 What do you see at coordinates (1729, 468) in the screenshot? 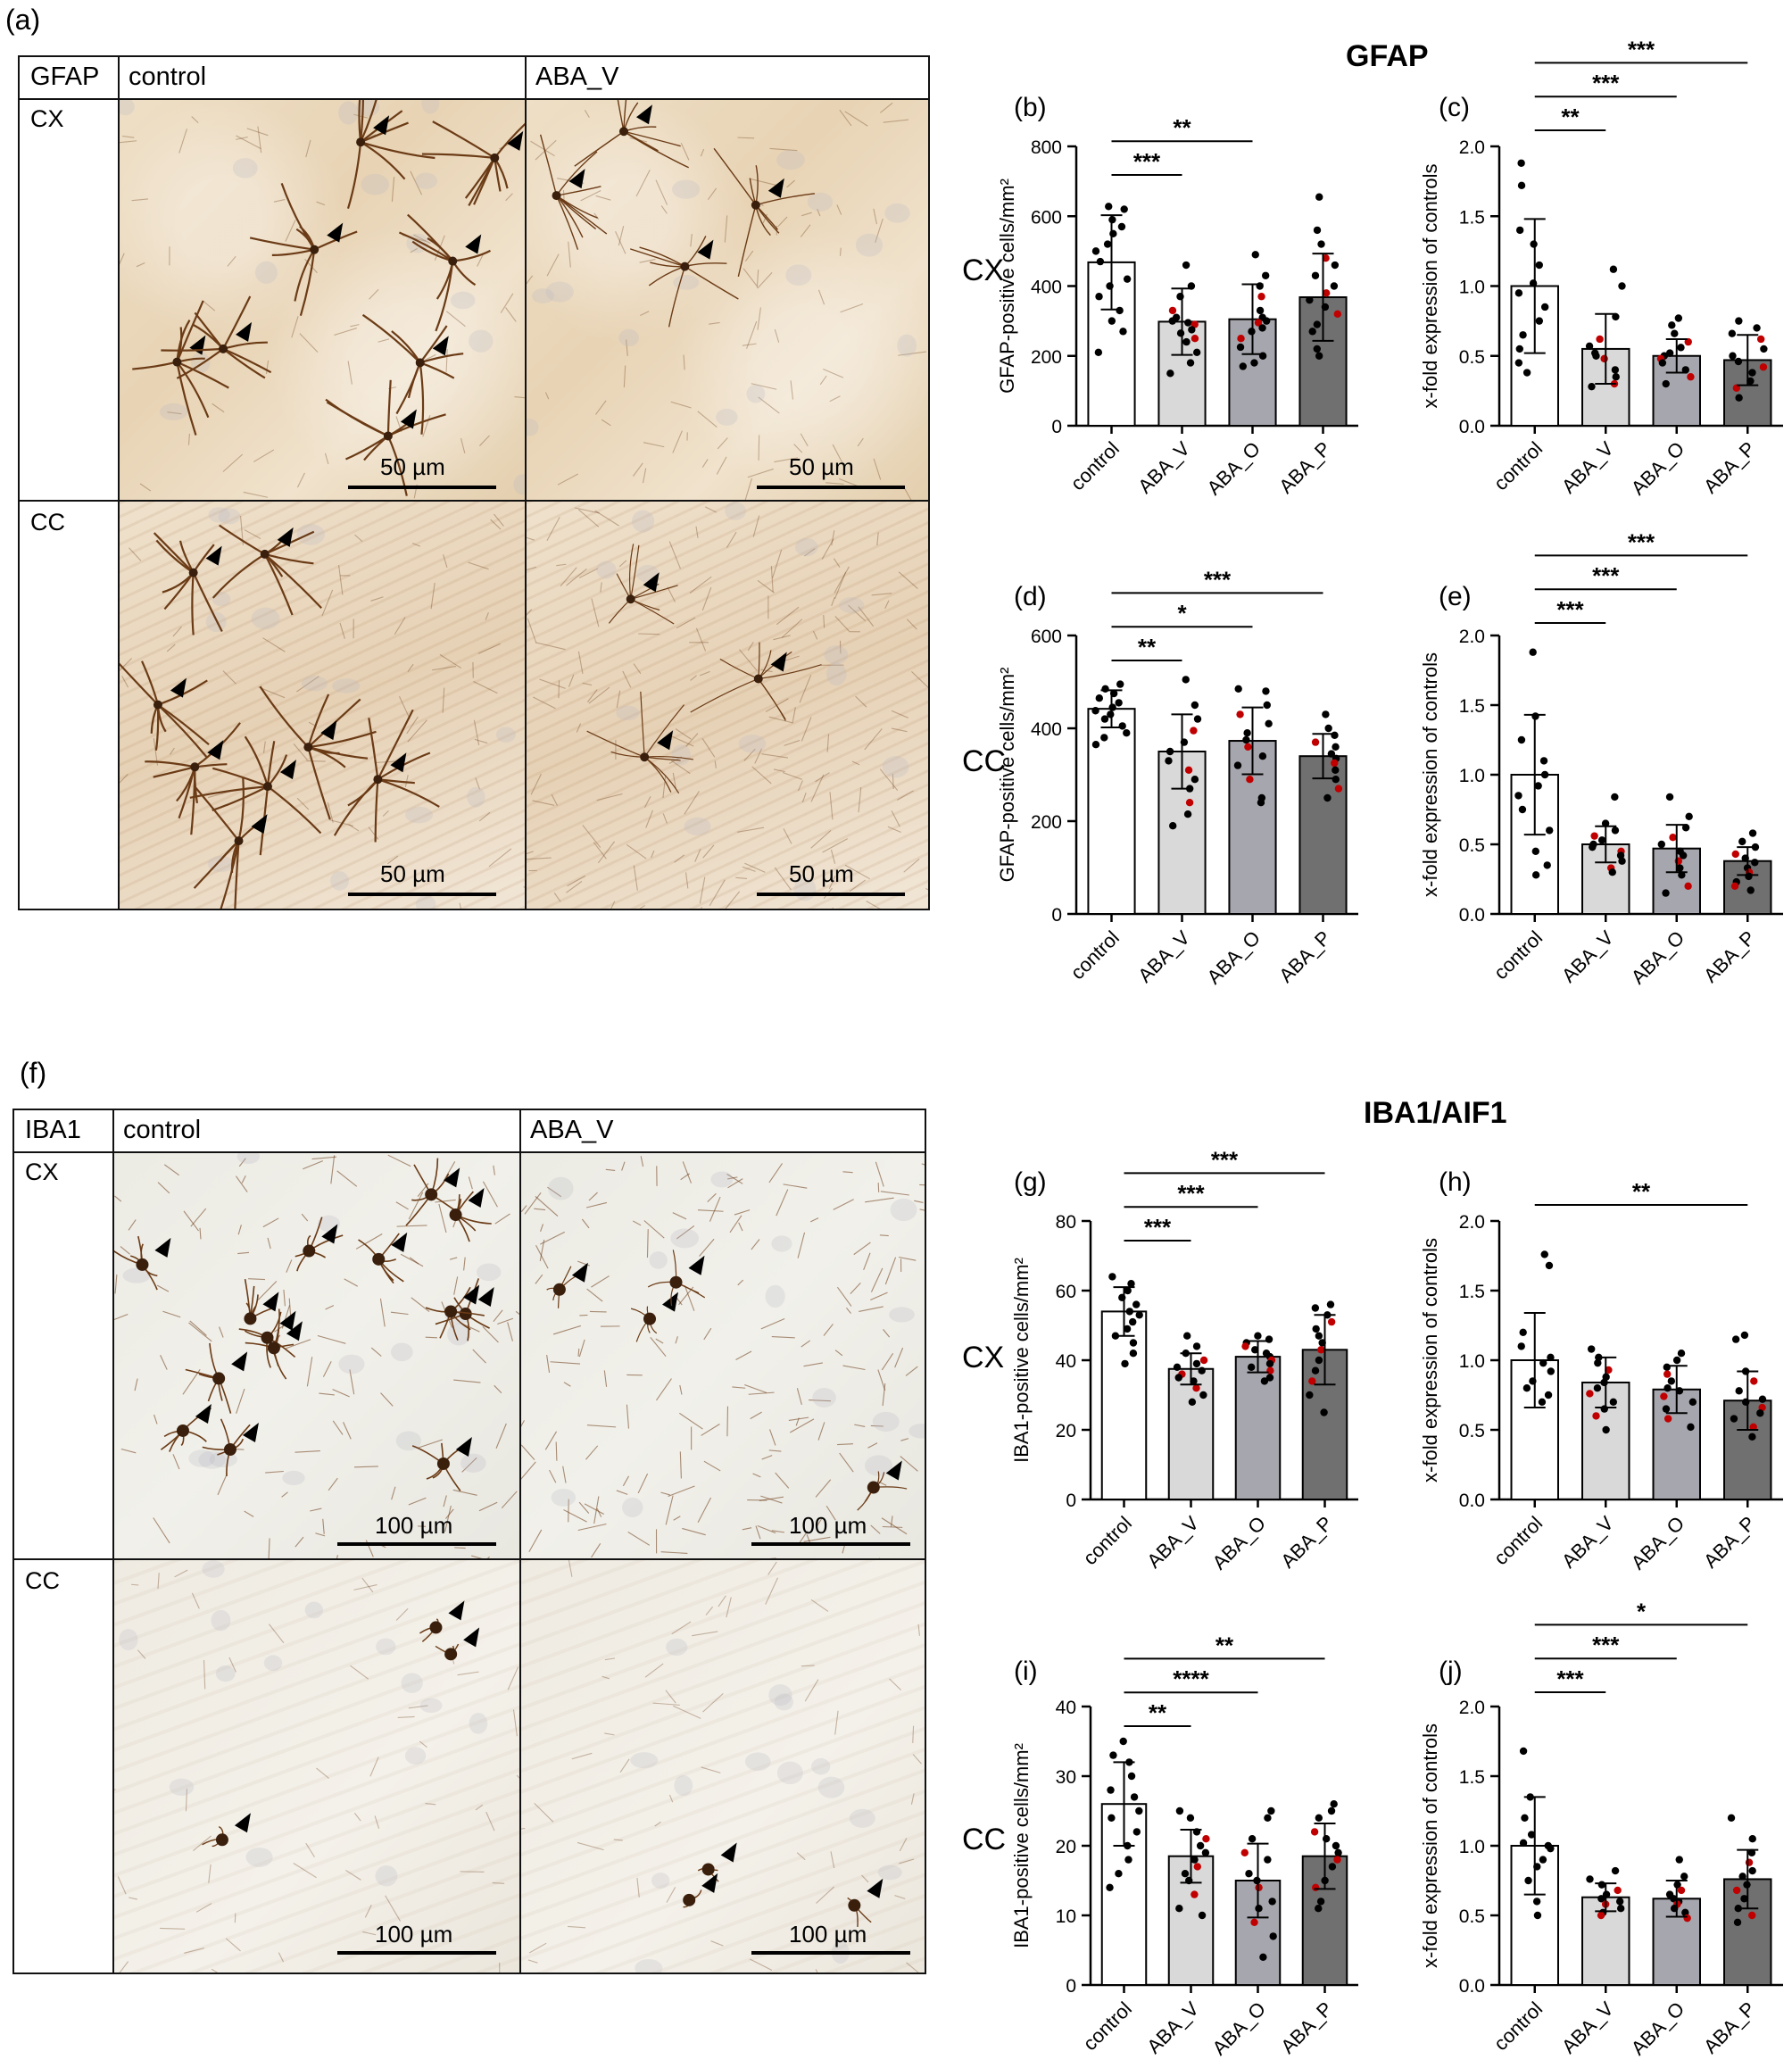
I see `x-tick-label: ABA_P` at bounding box center [1729, 468].